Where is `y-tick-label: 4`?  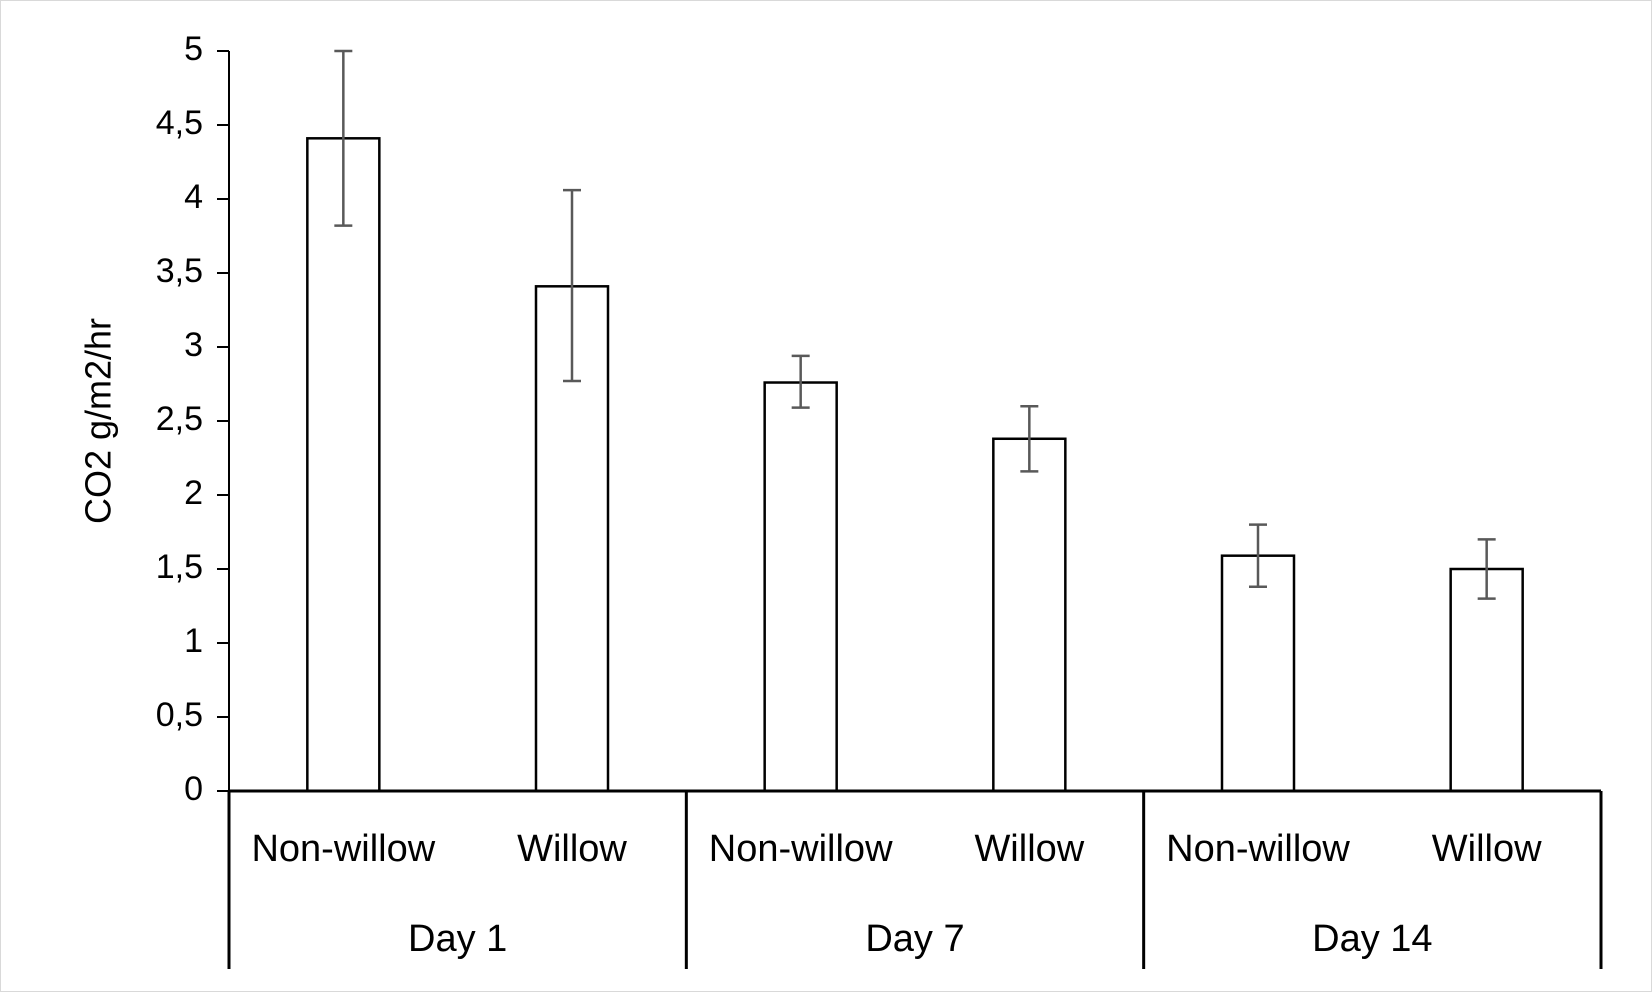
y-tick-label: 4 is located at coordinates (193, 197).